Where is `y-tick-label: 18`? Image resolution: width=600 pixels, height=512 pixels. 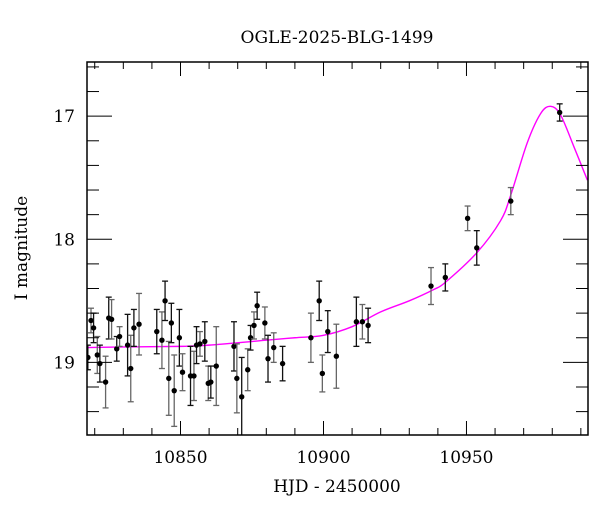 y-tick-label: 18 is located at coordinates (64, 240).